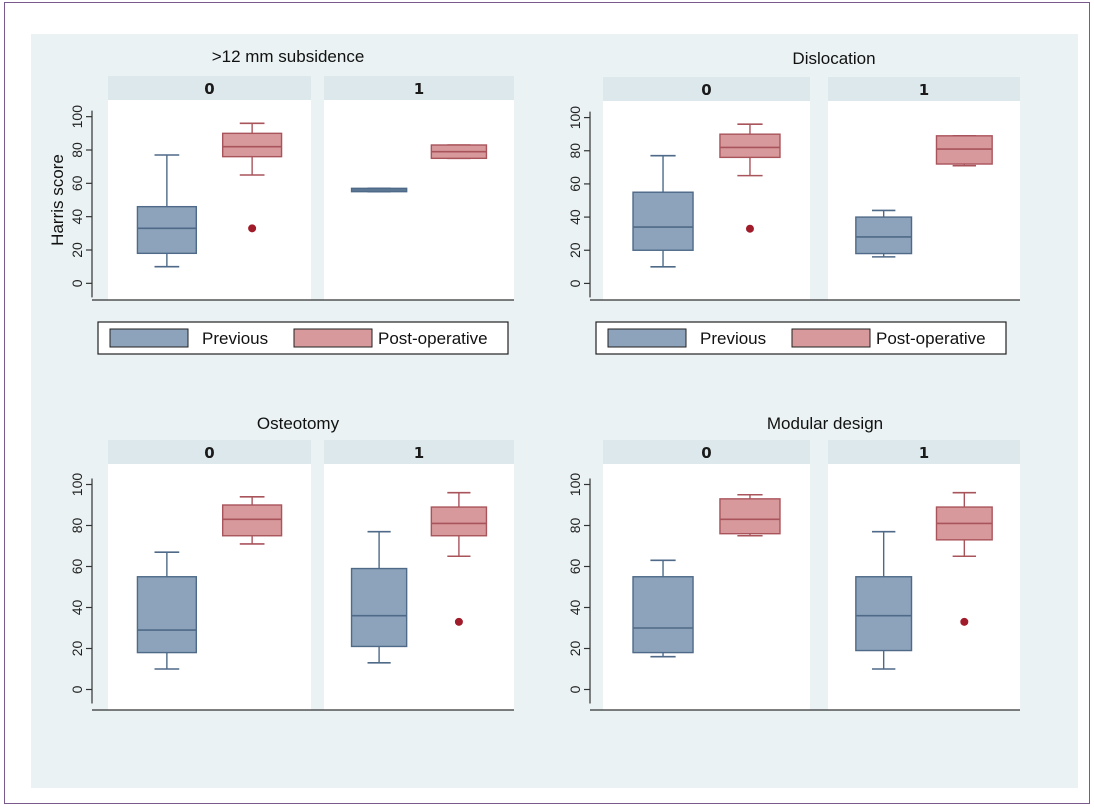 The width and height of the screenshot is (1094, 808). I want to click on panel-title: >12 mm subsidence, so click(288, 56).